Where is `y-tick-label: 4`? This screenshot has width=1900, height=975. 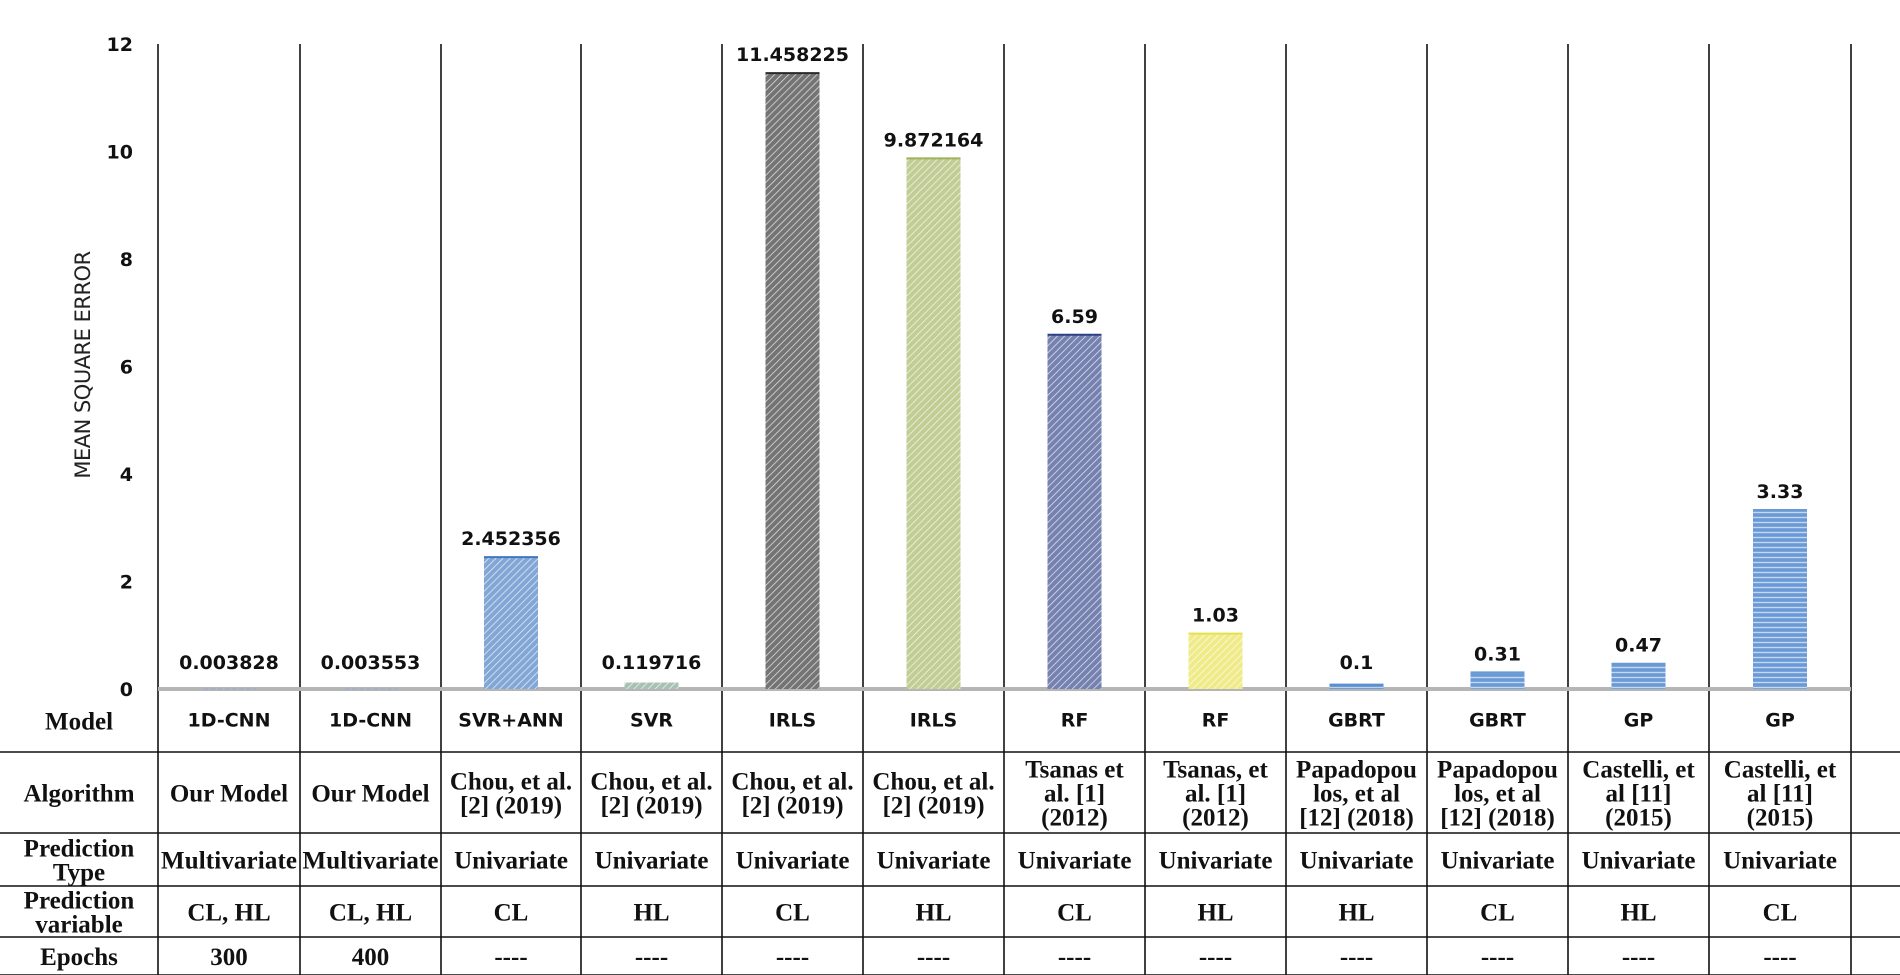 y-tick-label: 4 is located at coordinates (126, 475).